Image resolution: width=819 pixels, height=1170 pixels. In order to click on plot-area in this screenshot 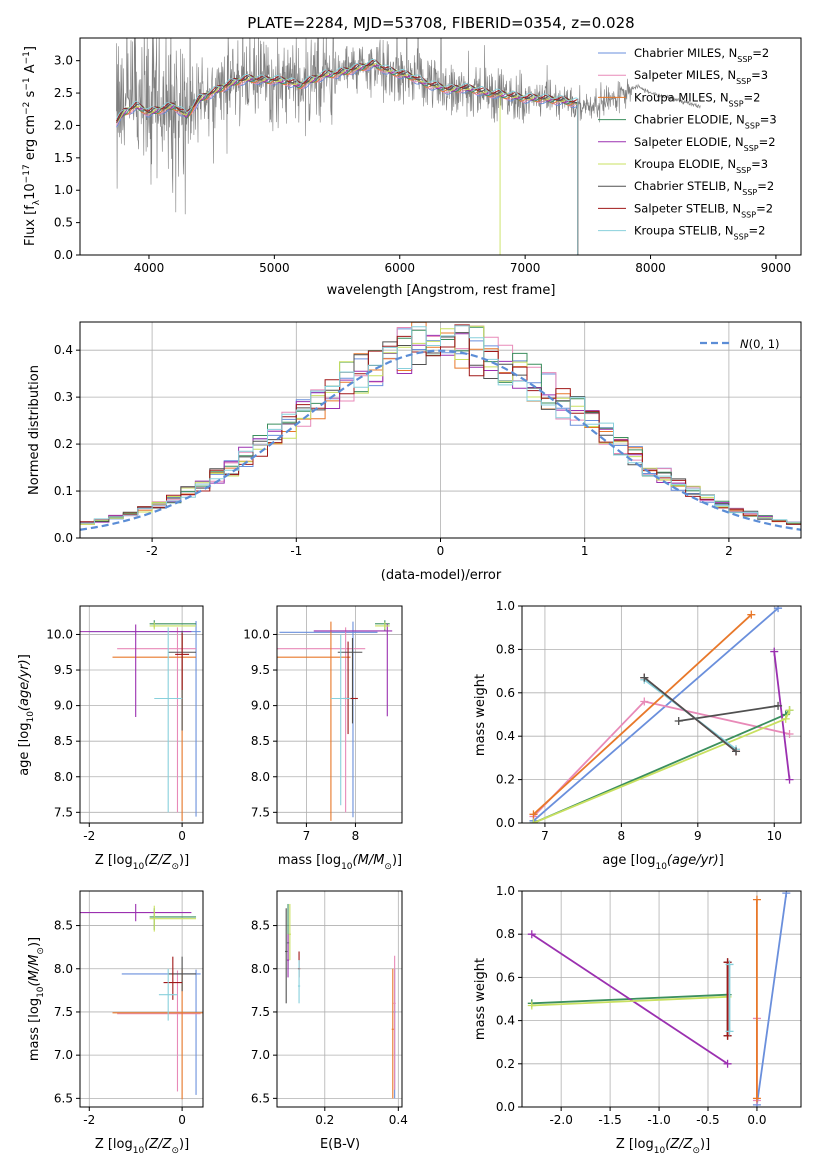, I will do `click(408, 146)`.